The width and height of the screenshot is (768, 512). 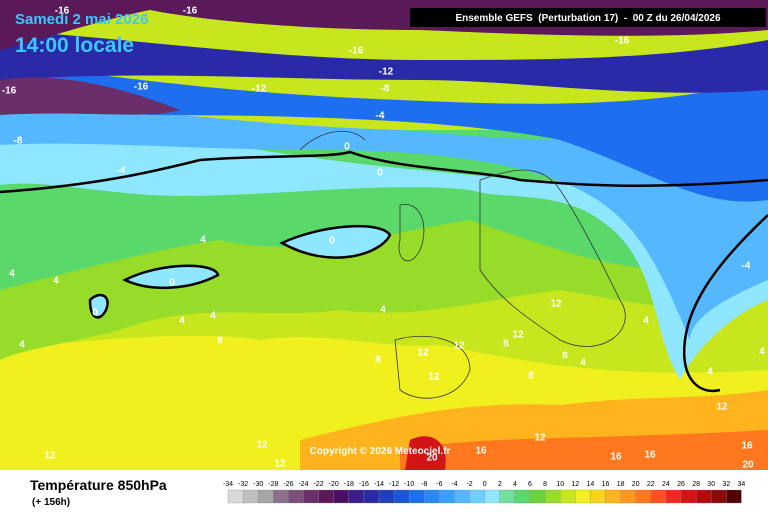 I want to click on scale-label: -22, so click(x=319, y=484).